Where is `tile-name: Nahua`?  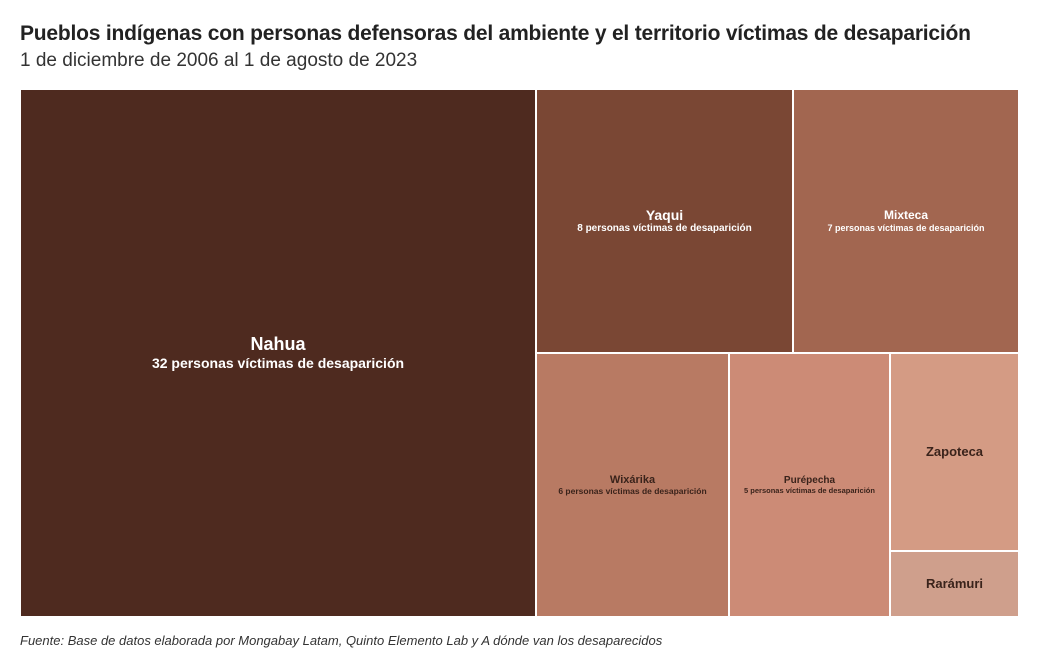
tile-name: Nahua is located at coordinates (278, 344).